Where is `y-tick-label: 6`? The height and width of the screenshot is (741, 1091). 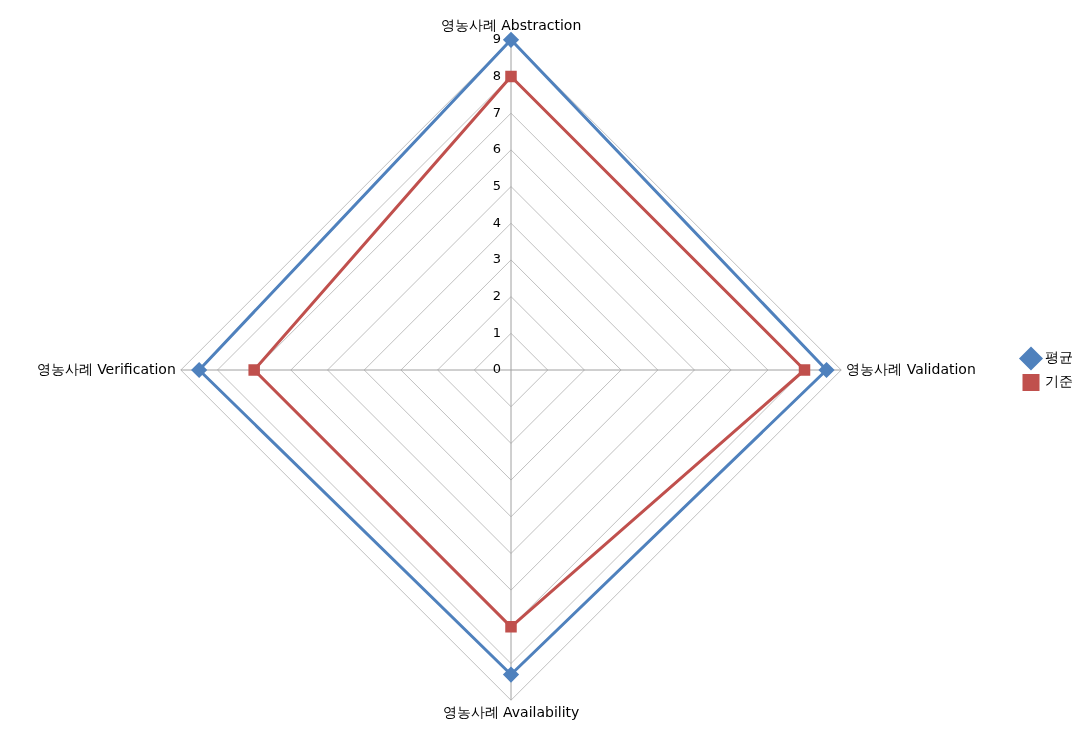 y-tick-label: 6 is located at coordinates (496, 149).